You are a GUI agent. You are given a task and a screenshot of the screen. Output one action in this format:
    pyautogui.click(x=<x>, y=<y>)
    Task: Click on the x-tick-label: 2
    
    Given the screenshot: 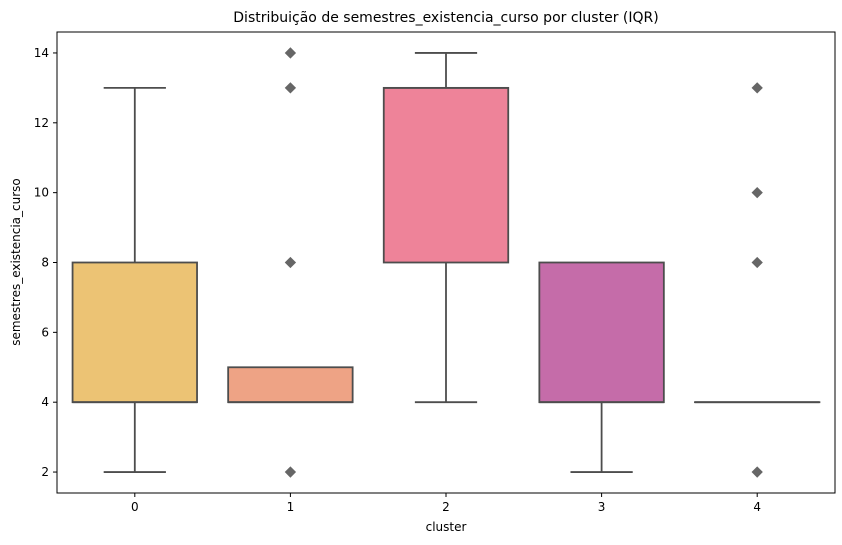 What is the action you would take?
    pyautogui.click(x=446, y=507)
    